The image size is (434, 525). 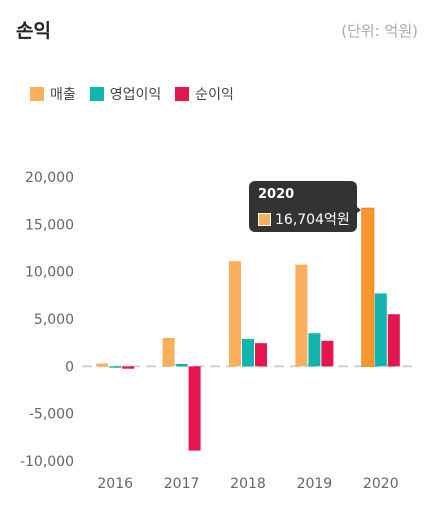 I want to click on y-tick-label: 10,000, so click(x=49, y=273).